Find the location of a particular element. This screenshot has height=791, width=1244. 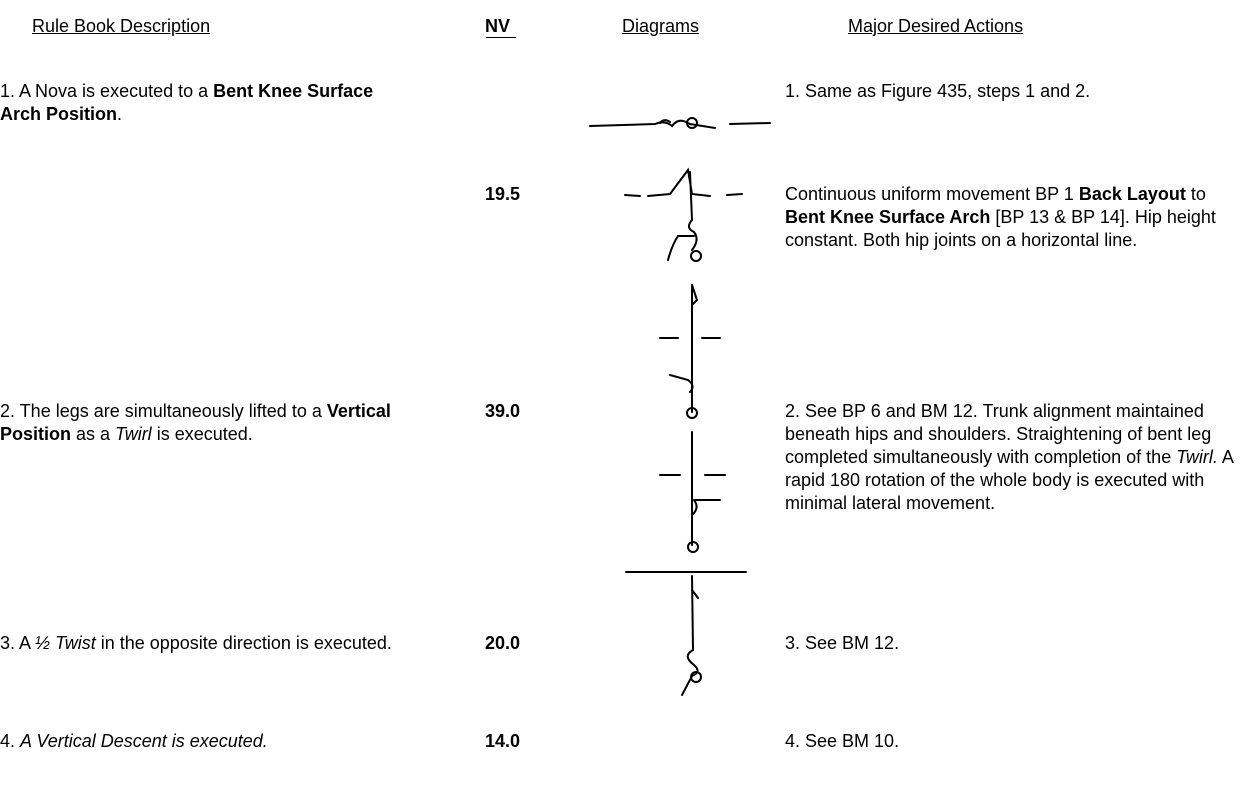

text-run: 1. Same as Figure 435, steps 1 and 2. is located at coordinates (938, 91).